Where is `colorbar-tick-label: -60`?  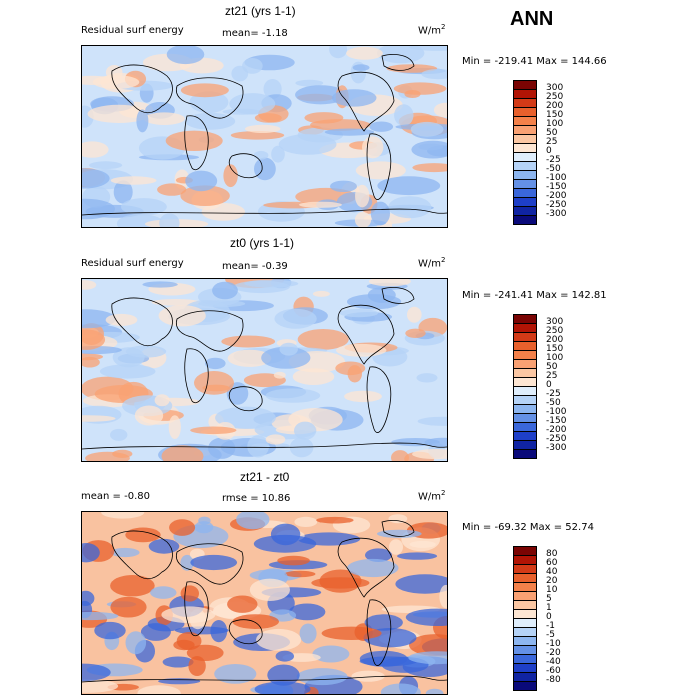
colorbar-tick-label: -60 is located at coordinates (553, 671).